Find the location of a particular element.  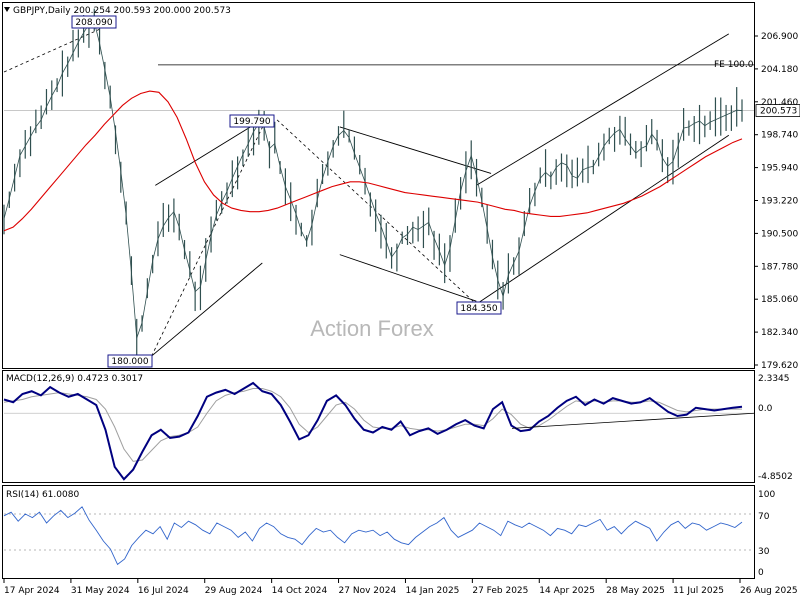

macd-signal-line is located at coordinates (373, 425).